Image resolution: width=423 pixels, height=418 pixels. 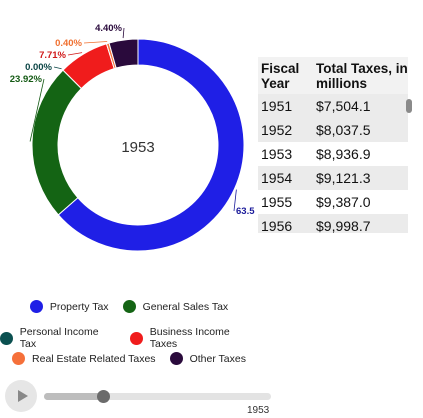 What do you see at coordinates (360, 130) in the screenshot?
I see `cell-total: $8,037.5` at bounding box center [360, 130].